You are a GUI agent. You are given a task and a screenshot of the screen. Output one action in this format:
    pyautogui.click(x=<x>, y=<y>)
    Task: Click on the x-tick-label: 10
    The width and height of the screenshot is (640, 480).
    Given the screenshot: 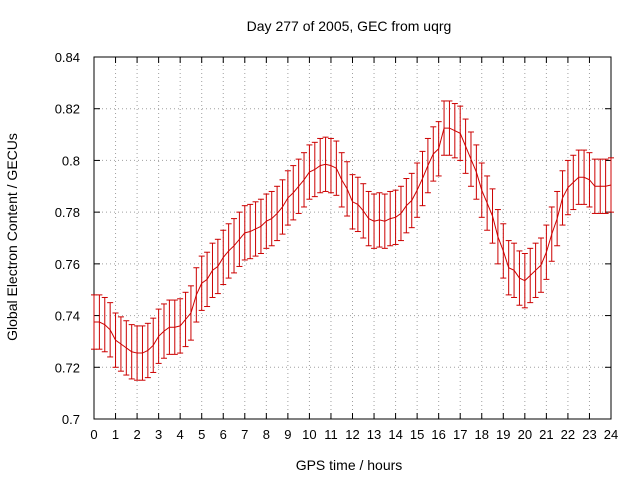 What is the action you would take?
    pyautogui.click(x=309, y=434)
    